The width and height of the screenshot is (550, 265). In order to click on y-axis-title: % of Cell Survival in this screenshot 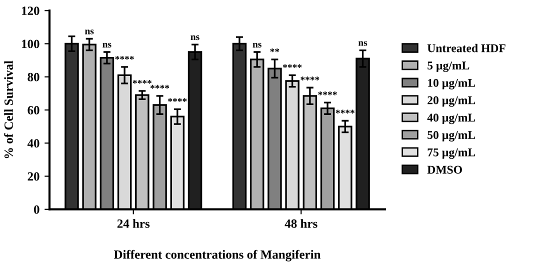, I will do `click(8, 109)`.